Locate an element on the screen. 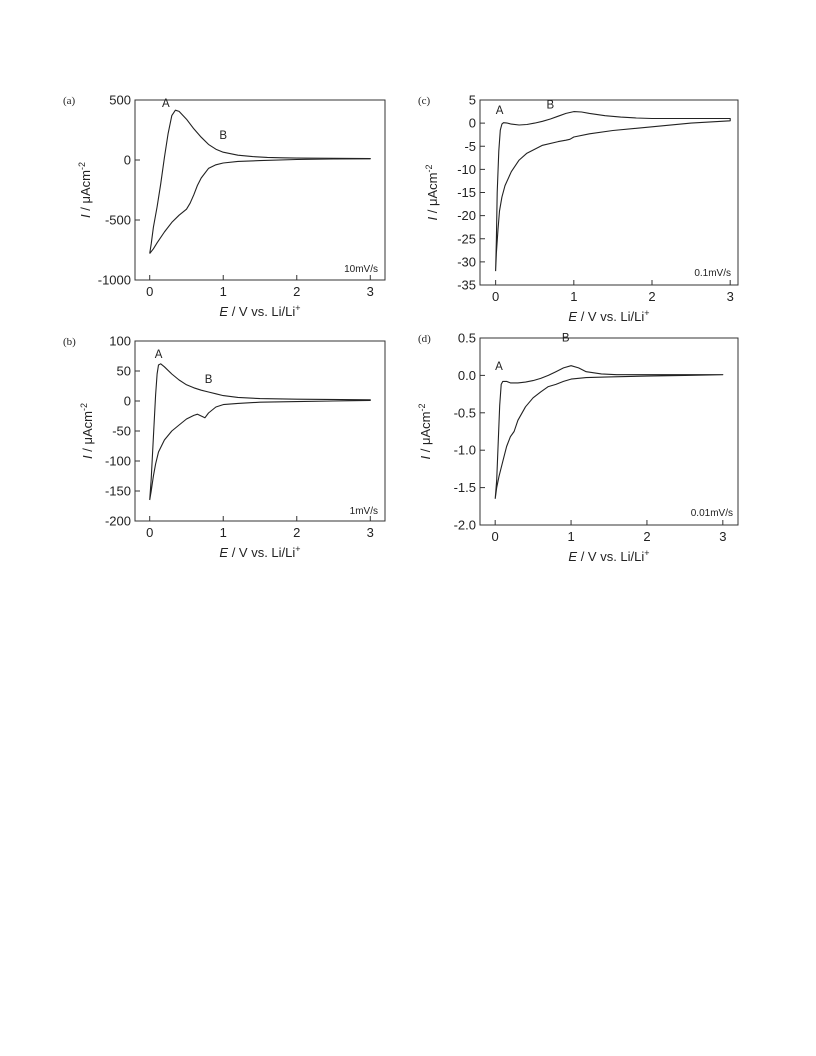 Image resolution: width=816 pixels, height=1056 pixels. y-tick-label: 100 is located at coordinates (120, 341).